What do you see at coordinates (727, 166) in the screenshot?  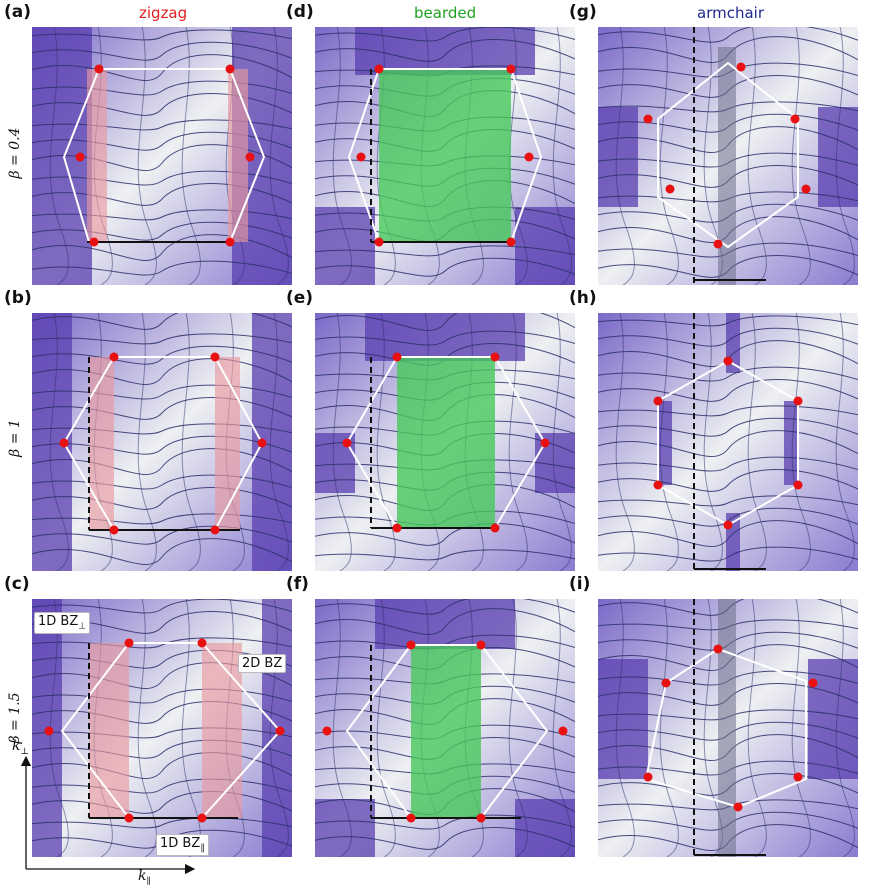 I see `panel-g-edge-strip` at bounding box center [727, 166].